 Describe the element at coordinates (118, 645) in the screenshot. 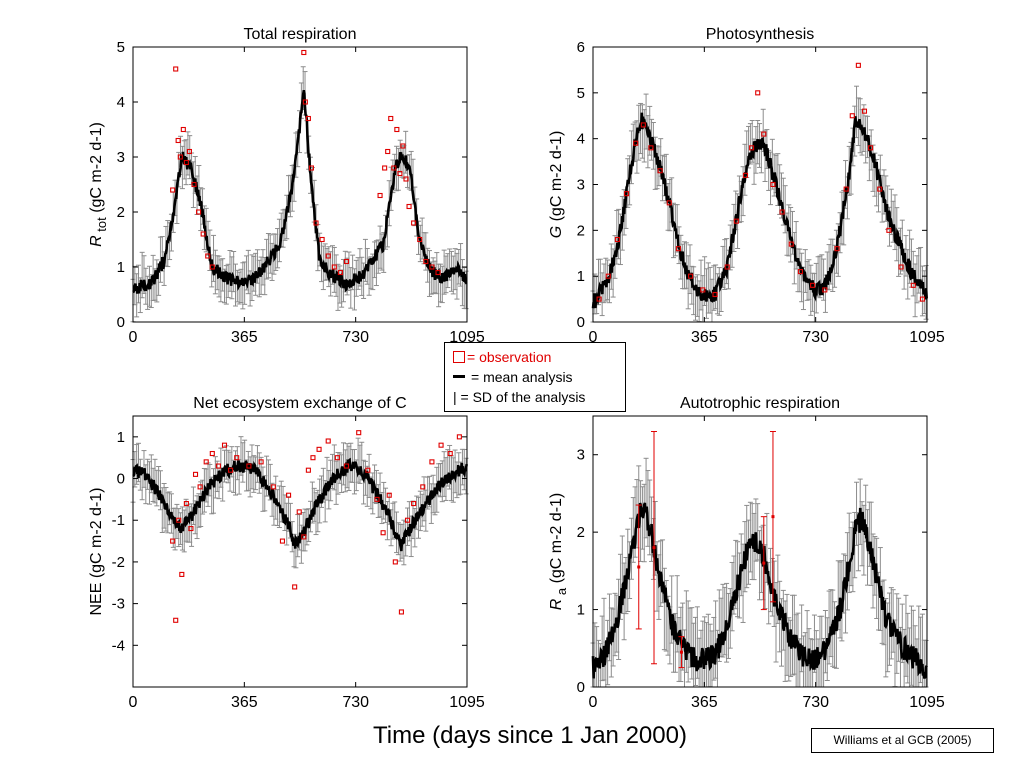

I see `y-tick-label: -4` at that location.